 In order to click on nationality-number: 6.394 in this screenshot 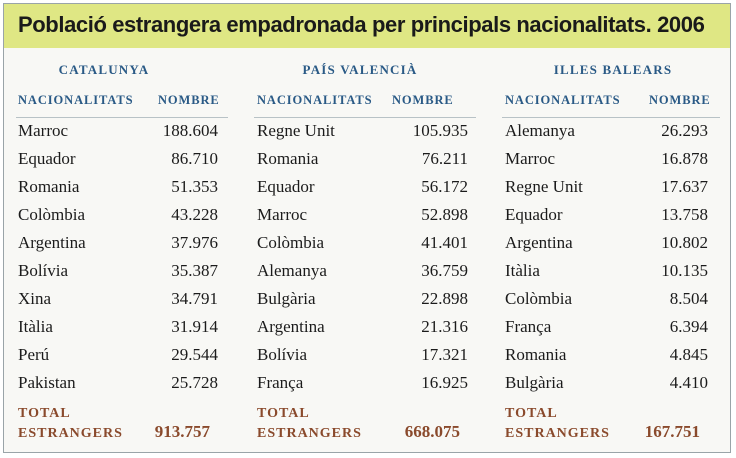, I will do `click(688, 326)`.